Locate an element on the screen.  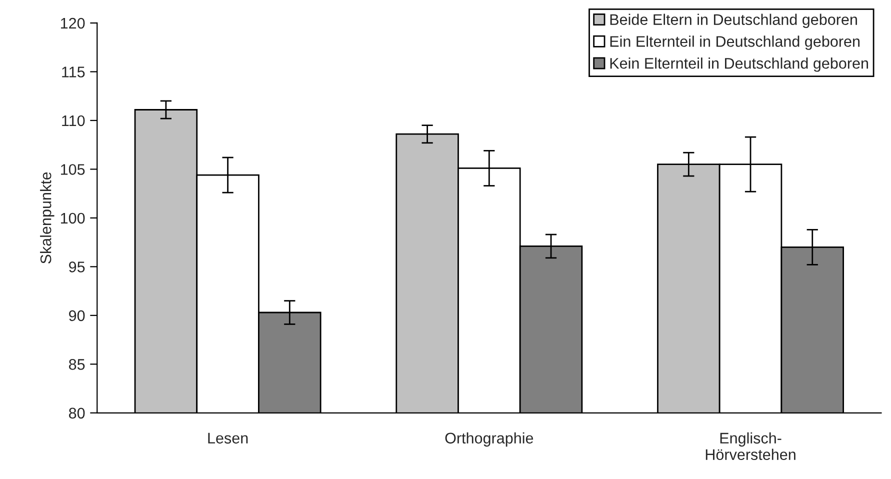
y-tick-label: 85 is located at coordinates (76, 364).